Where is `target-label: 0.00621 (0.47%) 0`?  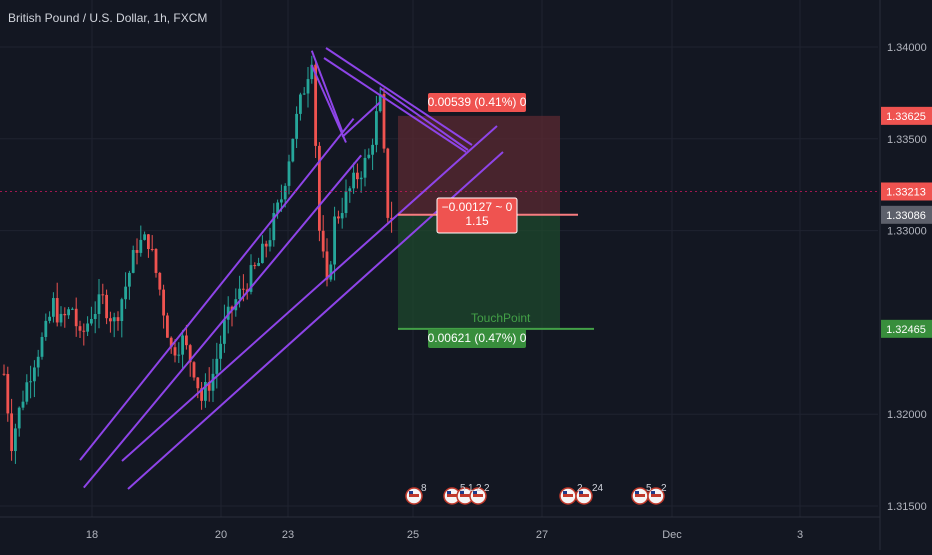
target-label: 0.00621 (0.47%) 0 is located at coordinates (477, 338).